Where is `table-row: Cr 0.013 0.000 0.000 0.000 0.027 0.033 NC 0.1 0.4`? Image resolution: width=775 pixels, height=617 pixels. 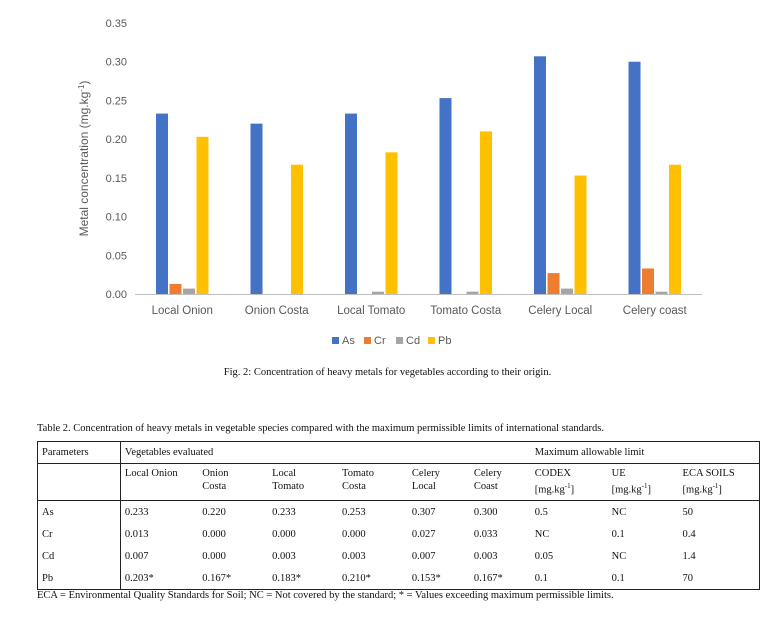
table-row: Cr 0.013 0.000 0.000 0.000 0.027 0.033 NC 0.1 0.4 is located at coordinates (398, 533).